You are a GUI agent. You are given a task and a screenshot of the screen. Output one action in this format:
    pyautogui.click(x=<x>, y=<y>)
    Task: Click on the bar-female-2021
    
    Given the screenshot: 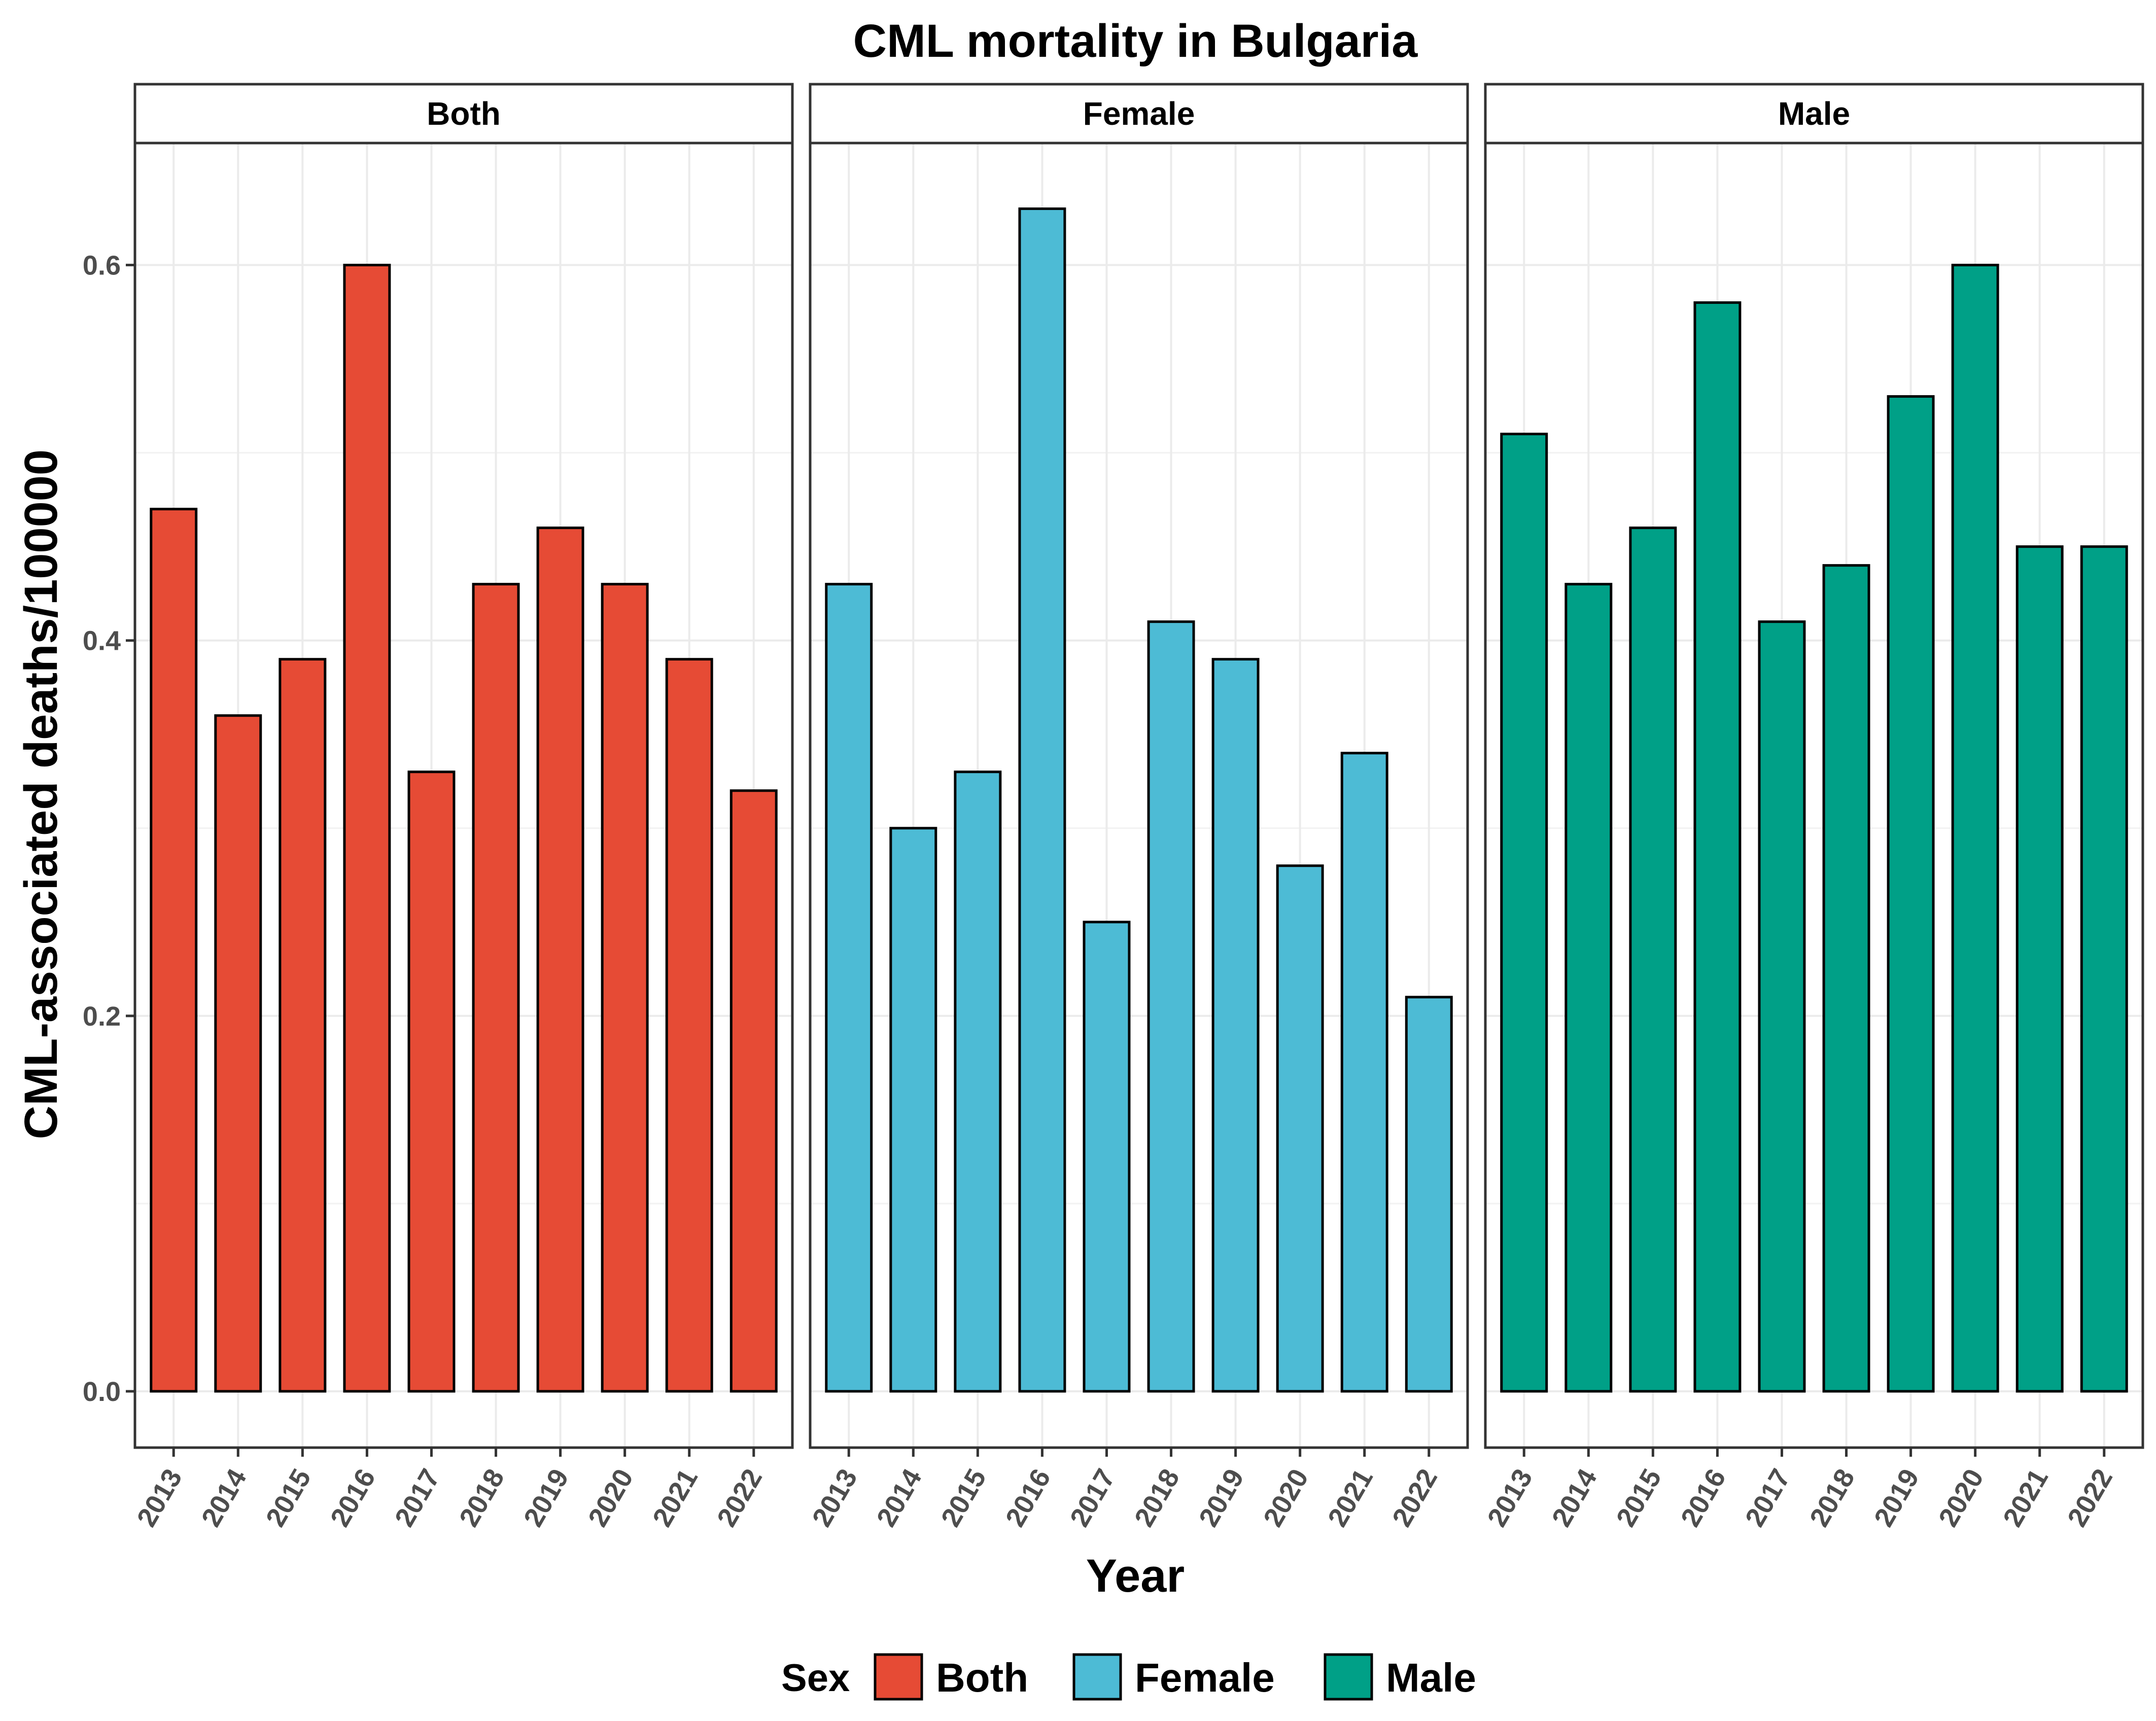 What is the action you would take?
    pyautogui.click(x=1364, y=1072)
    